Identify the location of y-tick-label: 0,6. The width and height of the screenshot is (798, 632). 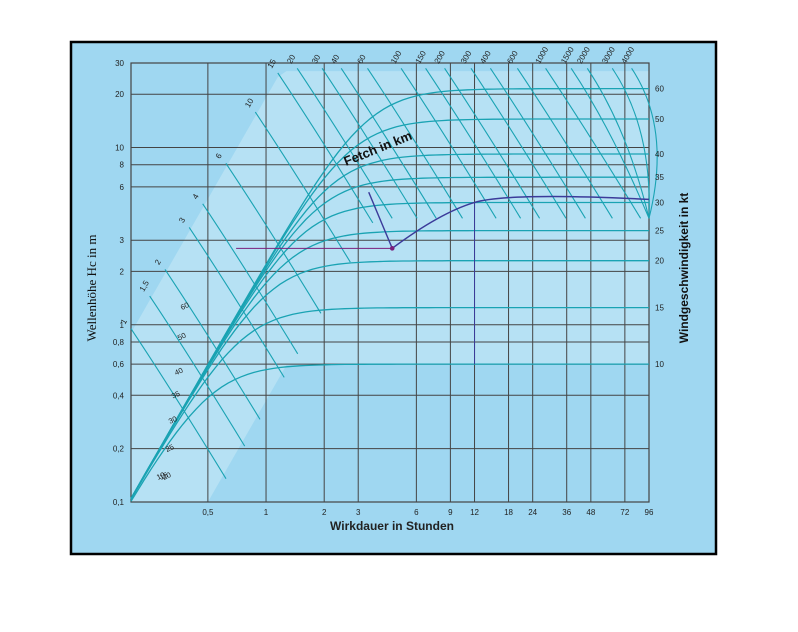
(119, 364).